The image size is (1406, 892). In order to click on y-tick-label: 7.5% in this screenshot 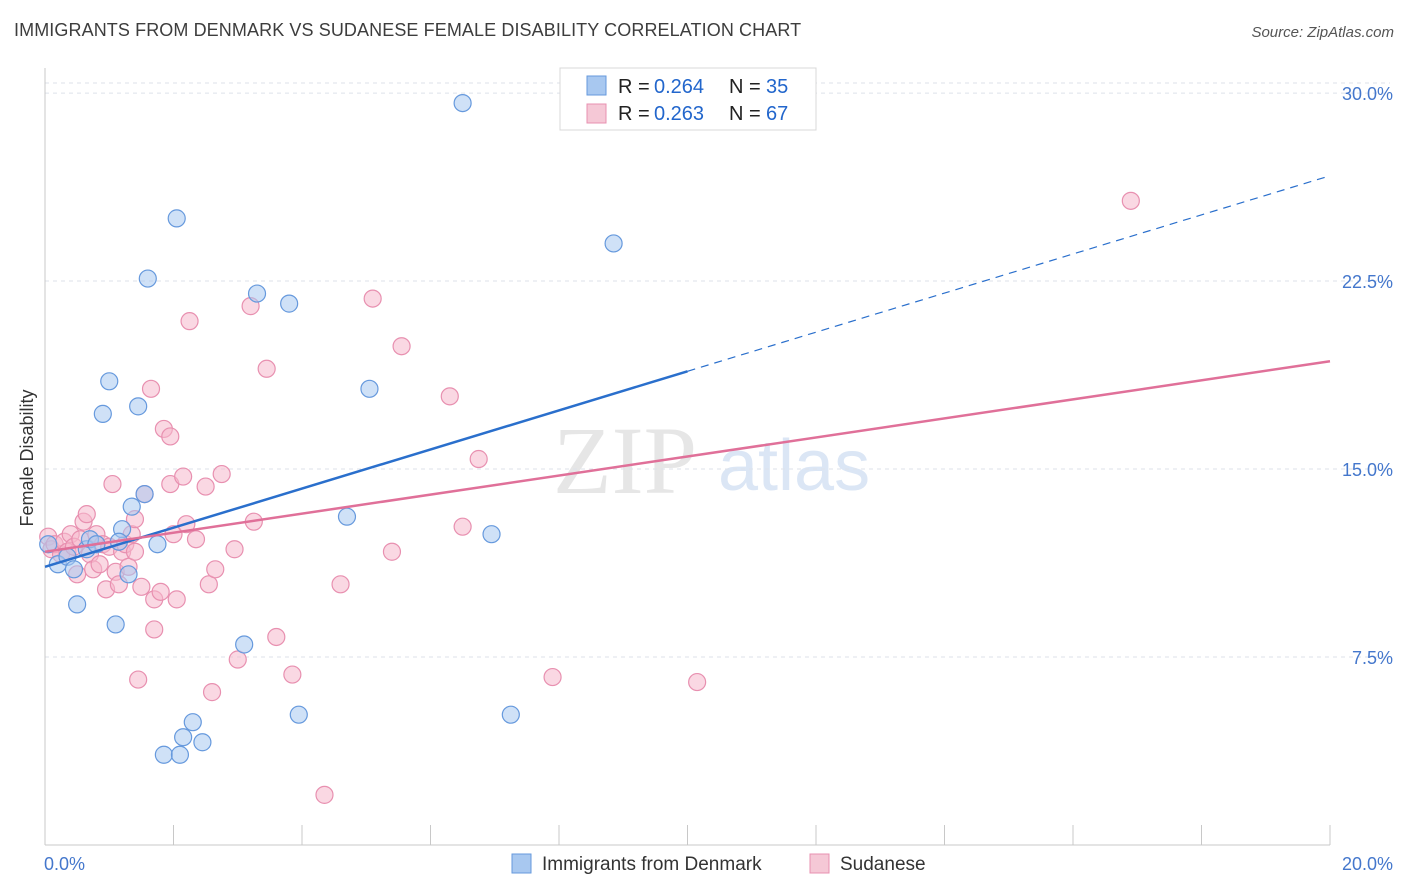, I will do `click(1372, 658)`.